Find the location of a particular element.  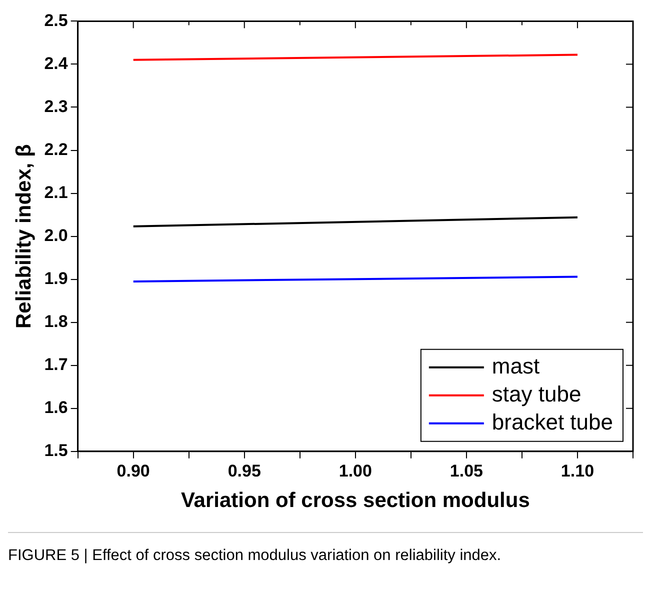

y-tick-label: 1.7 is located at coordinates (56, 364).